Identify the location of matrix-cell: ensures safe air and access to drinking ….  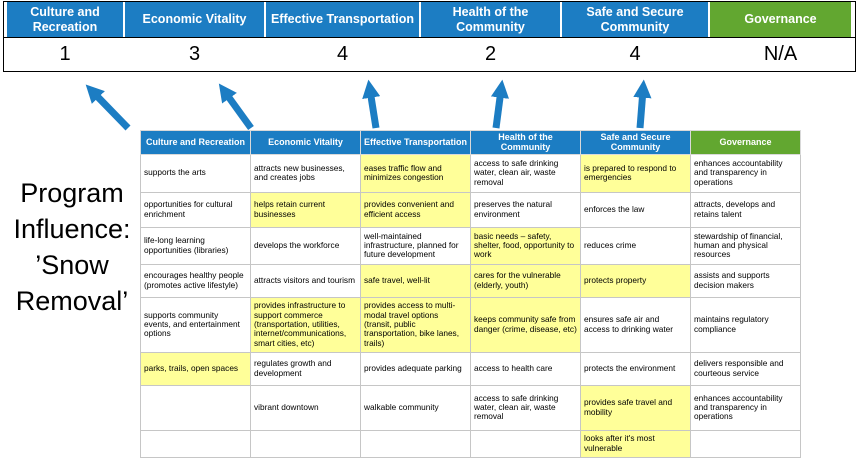
(635, 324).